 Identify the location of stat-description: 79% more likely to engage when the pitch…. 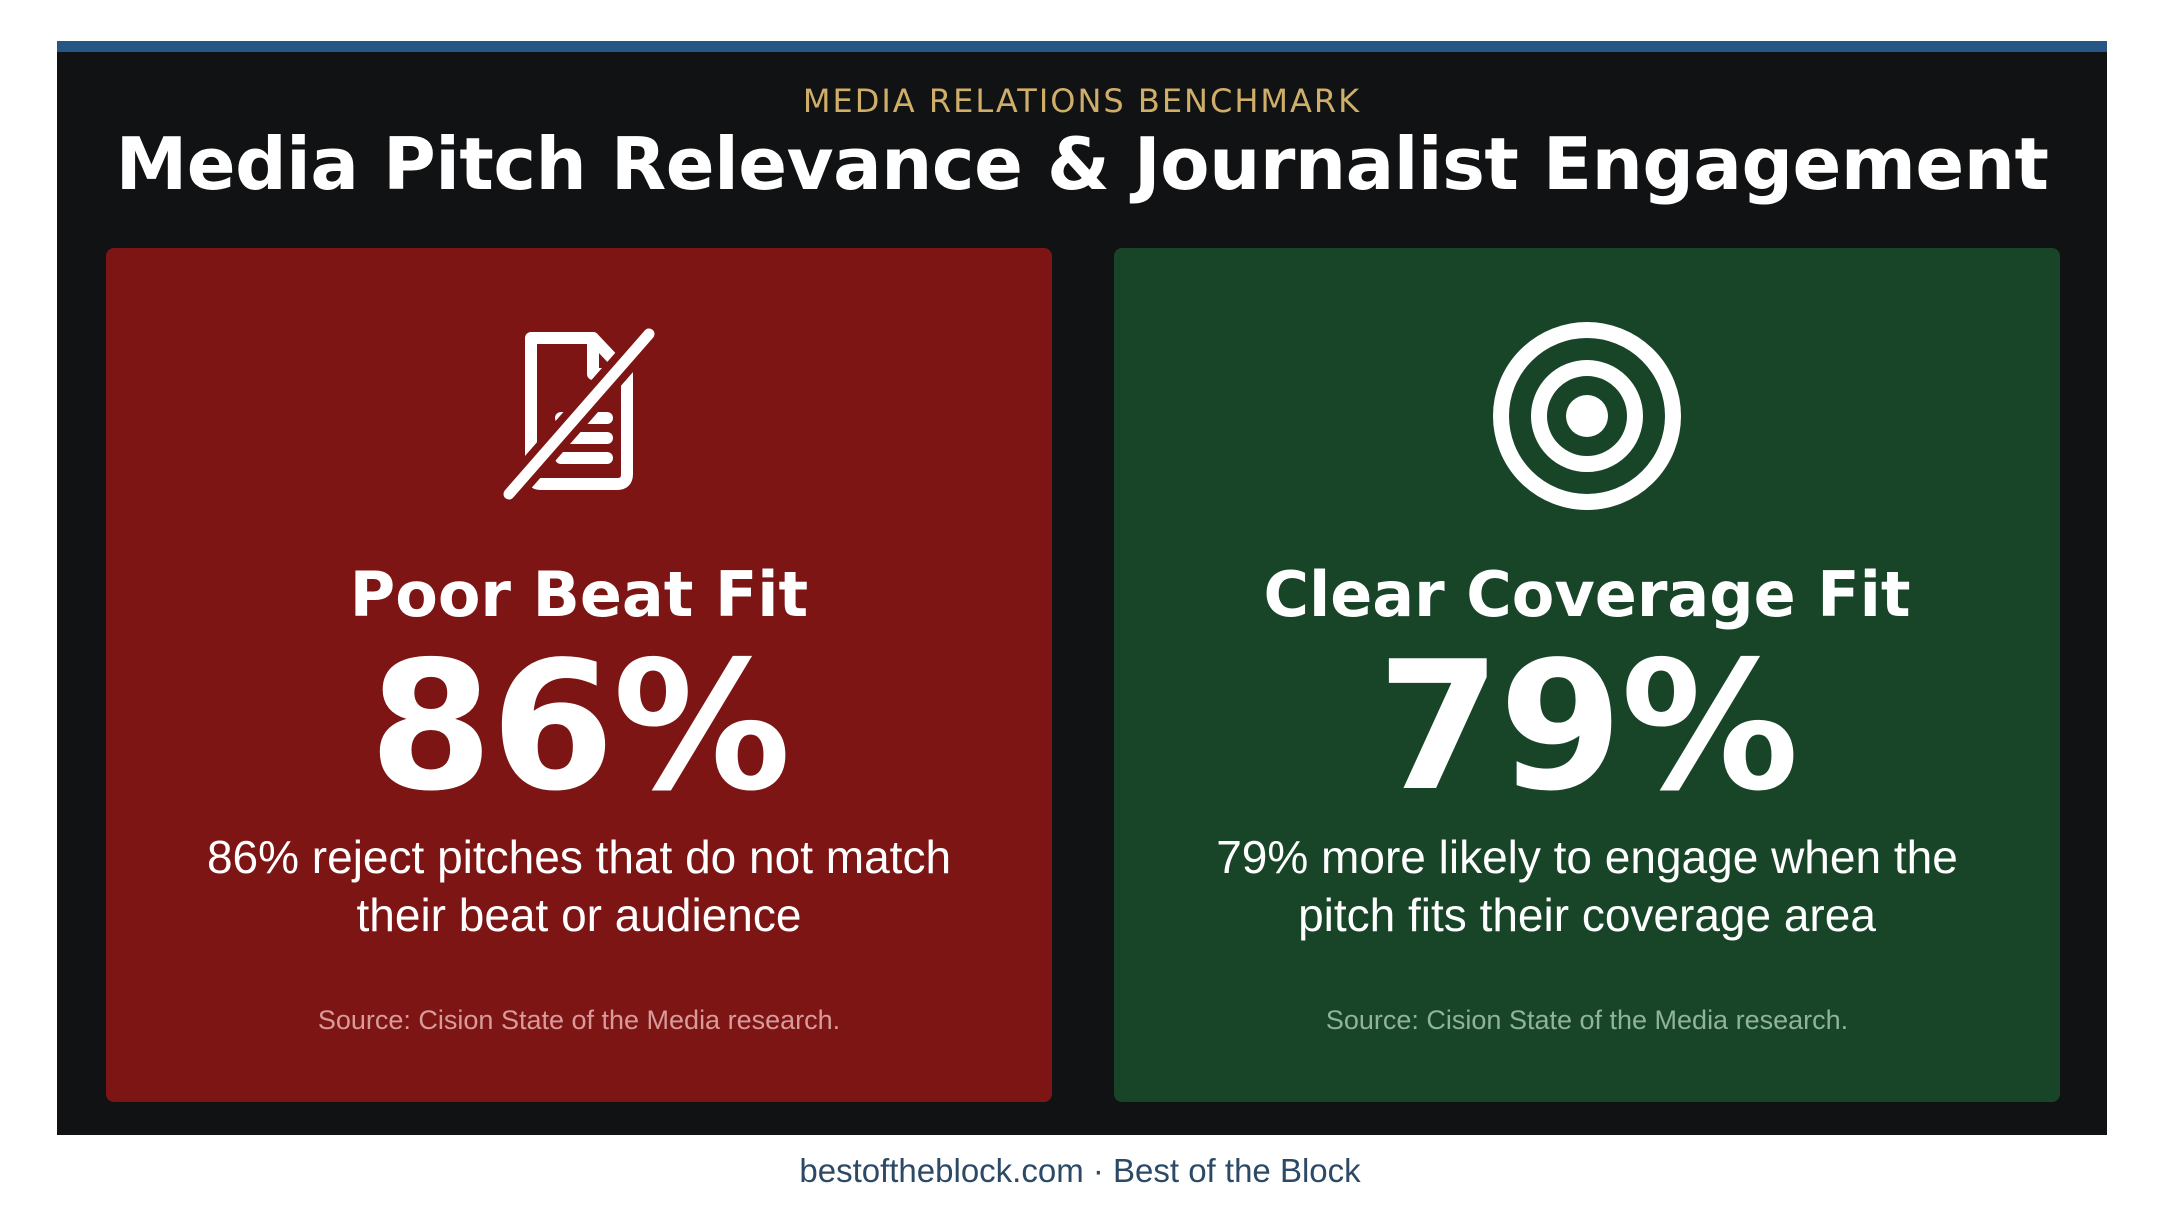
(1587, 886).